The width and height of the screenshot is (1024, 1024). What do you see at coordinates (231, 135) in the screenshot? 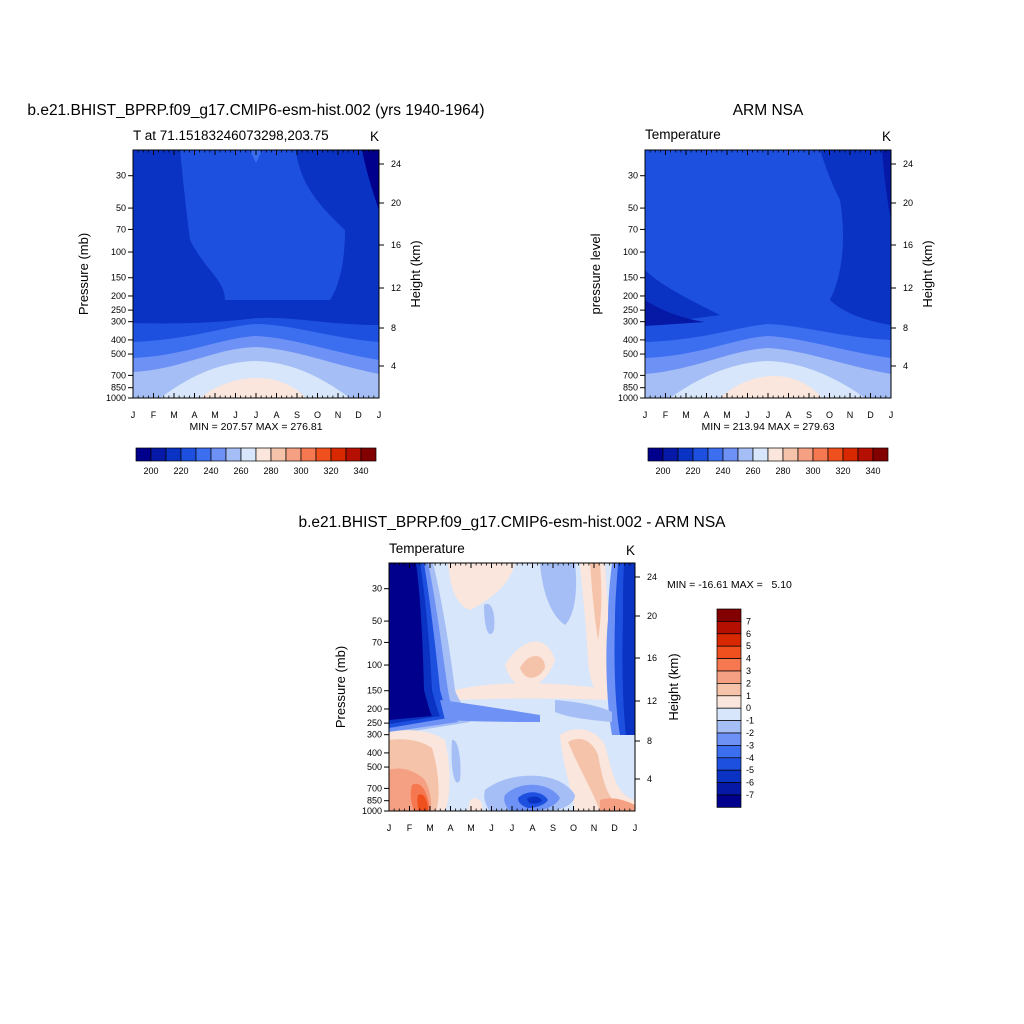
I see `panel-model-left-label: T at 71.15183246073298,203.75` at bounding box center [231, 135].